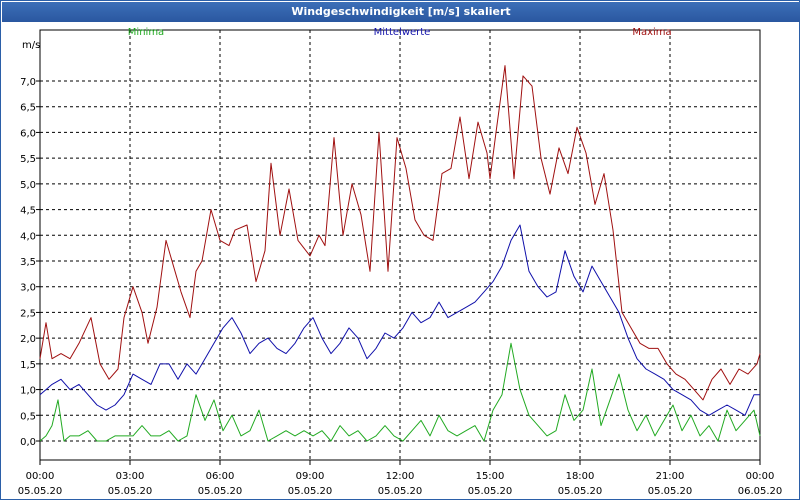 This screenshot has width=800, height=500. Describe the element at coordinates (31, 45) in the screenshot. I see `y-axis-label: m/s` at that location.